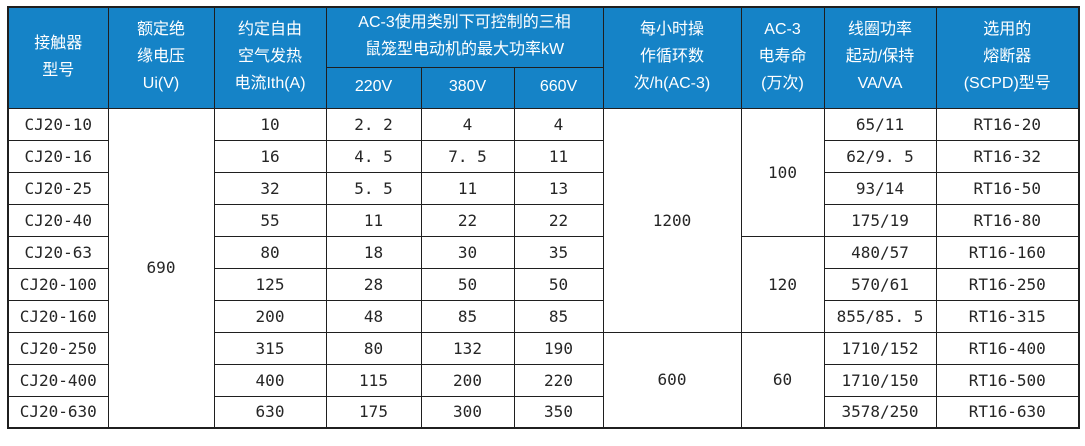 This screenshot has width=1085, height=446. What do you see at coordinates (467, 412) in the screenshot?
I see `cell-p380: 300` at bounding box center [467, 412].